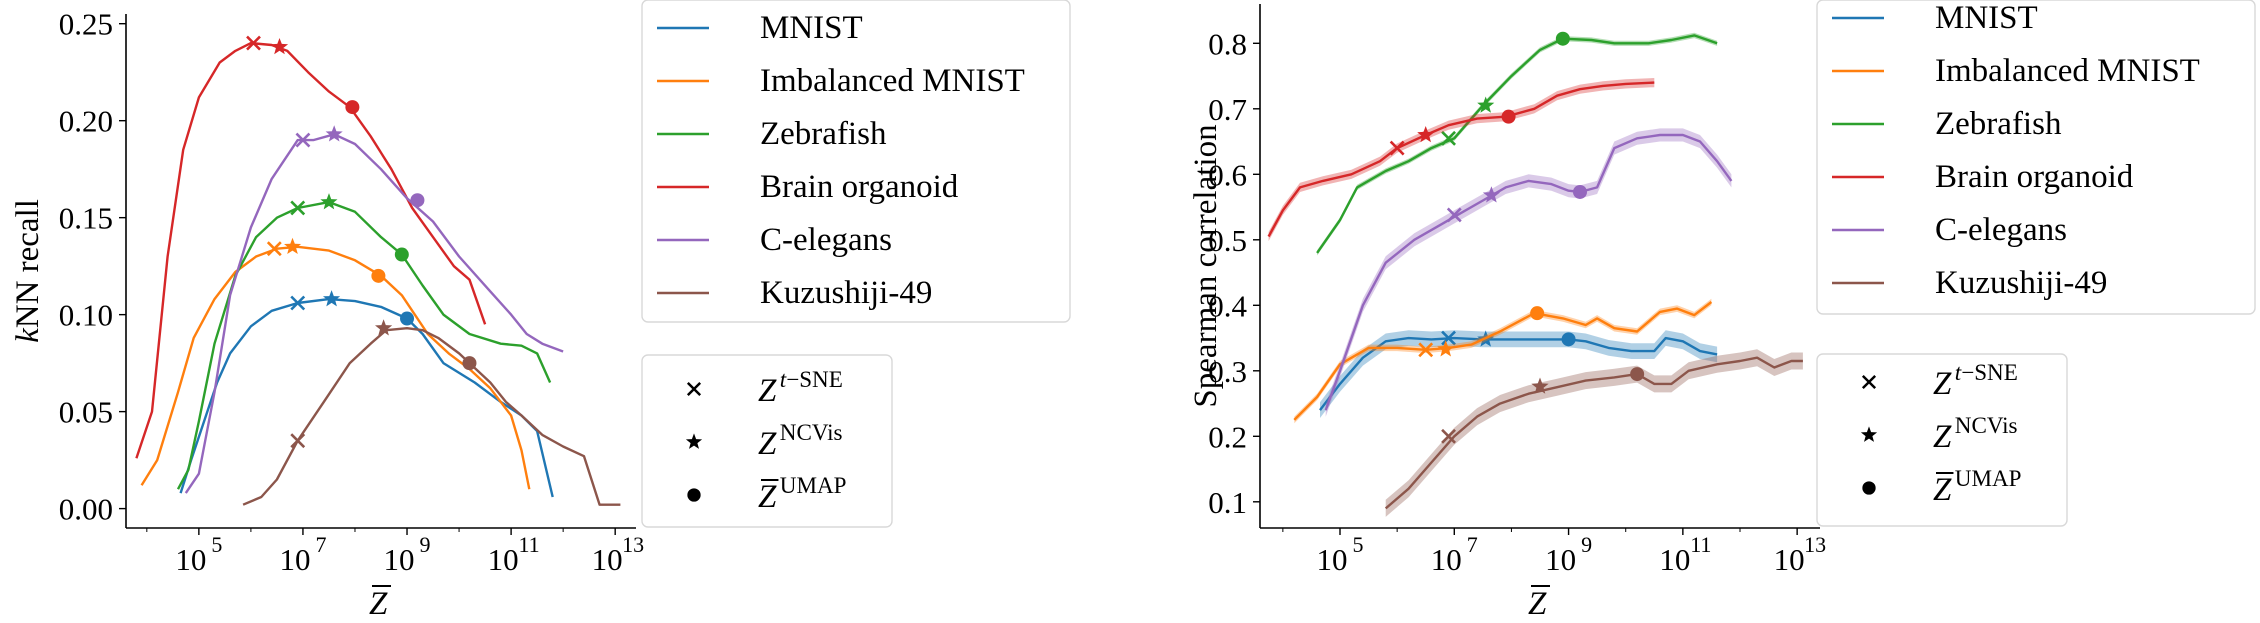  Describe the element at coordinates (425, 544) in the screenshot. I see `x-tick-label-exp: 9` at that location.